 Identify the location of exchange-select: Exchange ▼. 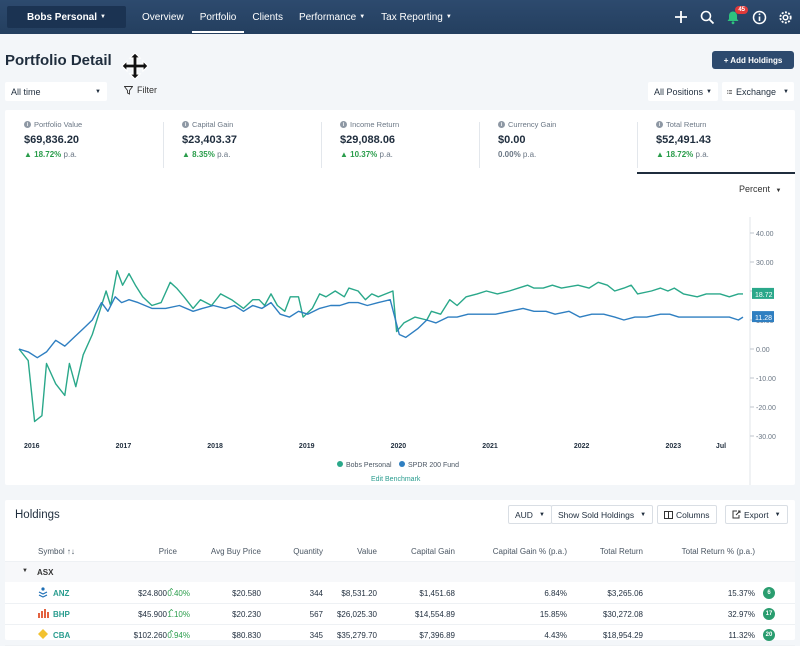
(758, 91).